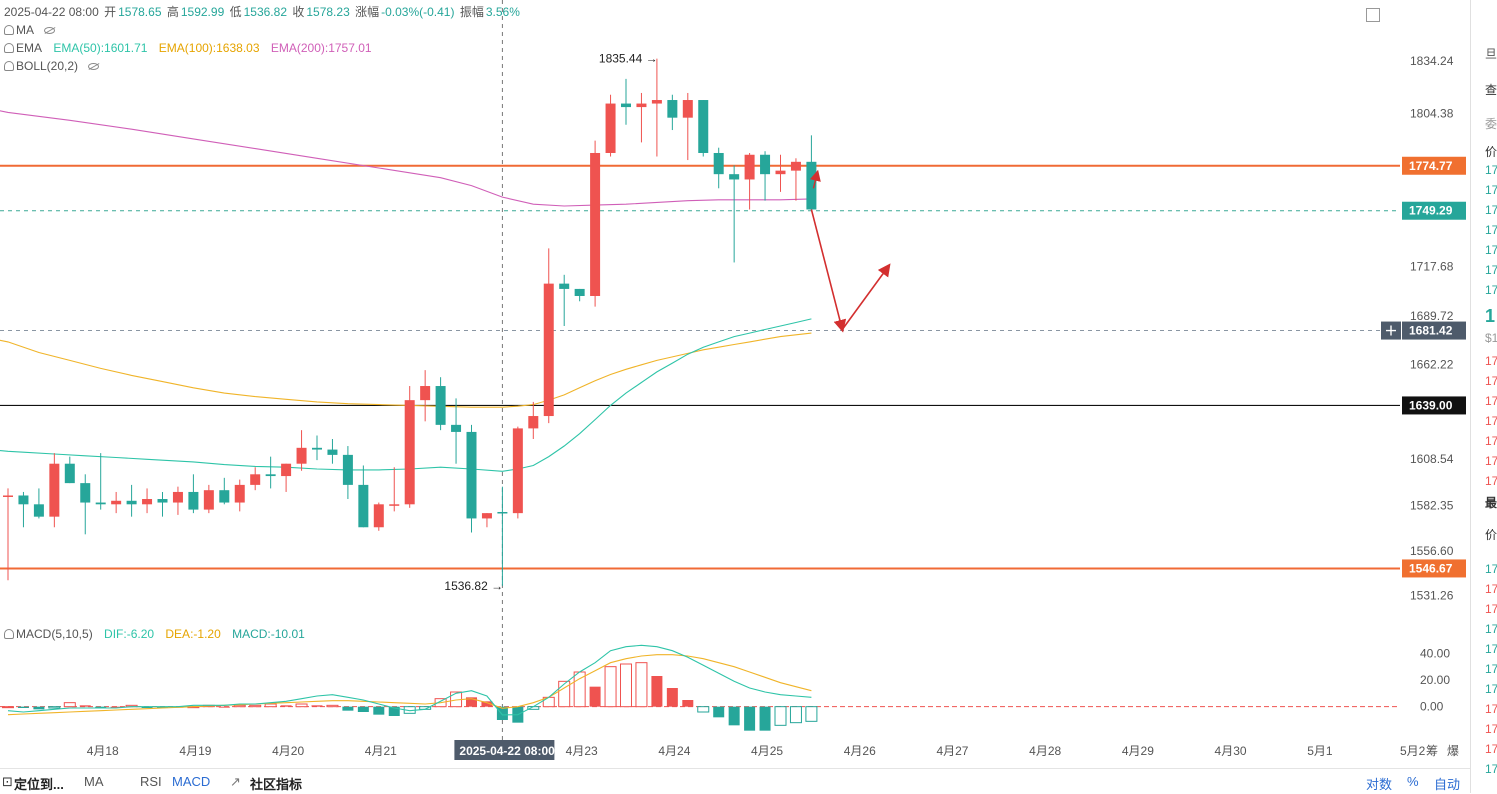  Describe the element at coordinates (1432, 459) in the screenshot. I see `y-tick-label: 1608.54` at that location.